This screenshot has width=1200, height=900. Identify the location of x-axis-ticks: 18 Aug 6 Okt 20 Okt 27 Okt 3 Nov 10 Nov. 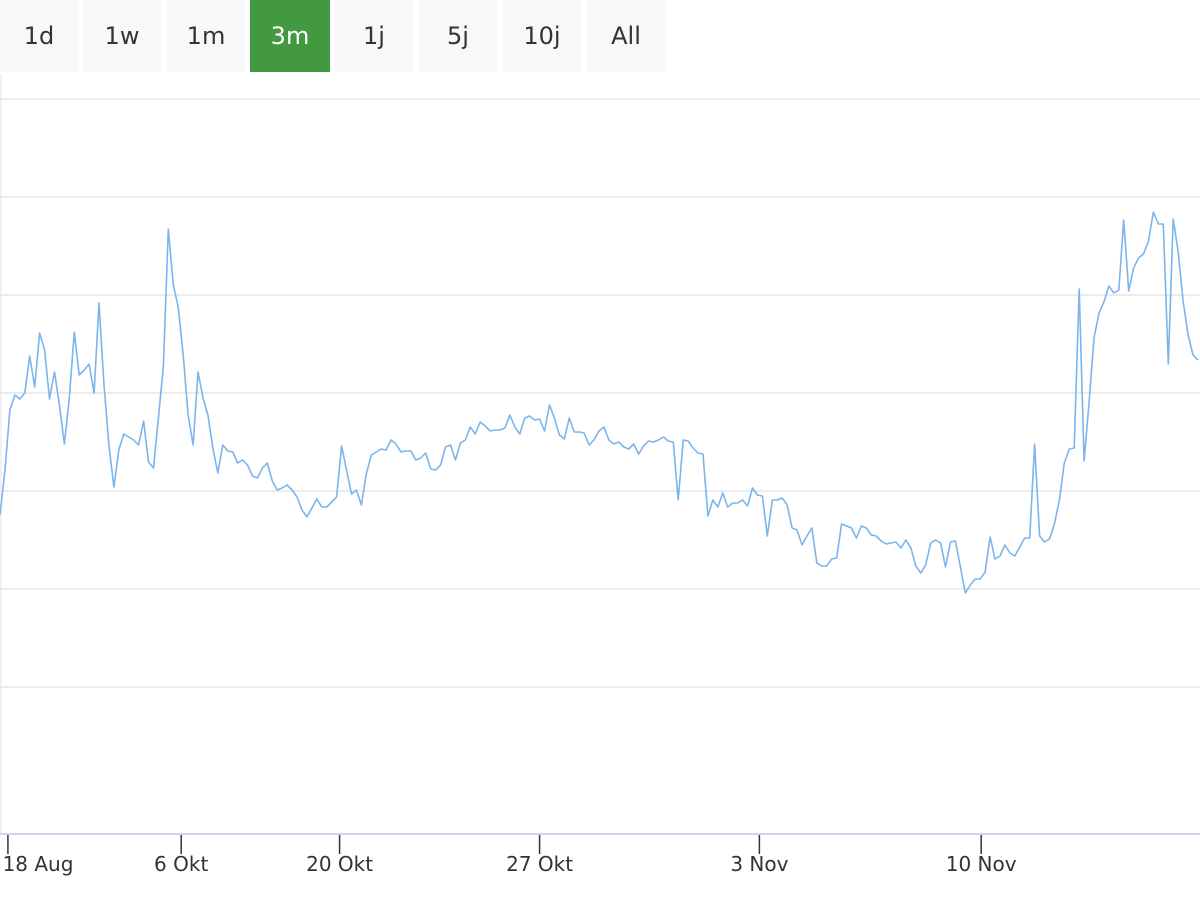
(510, 855).